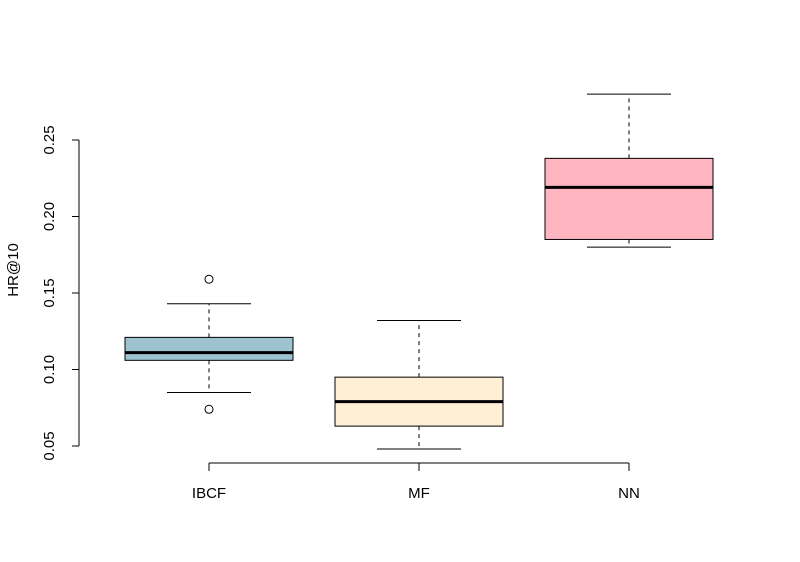 This screenshot has height=562, width=800. Describe the element at coordinates (416, 482) in the screenshot. I see `x-axis: IBCF MF NN` at that location.